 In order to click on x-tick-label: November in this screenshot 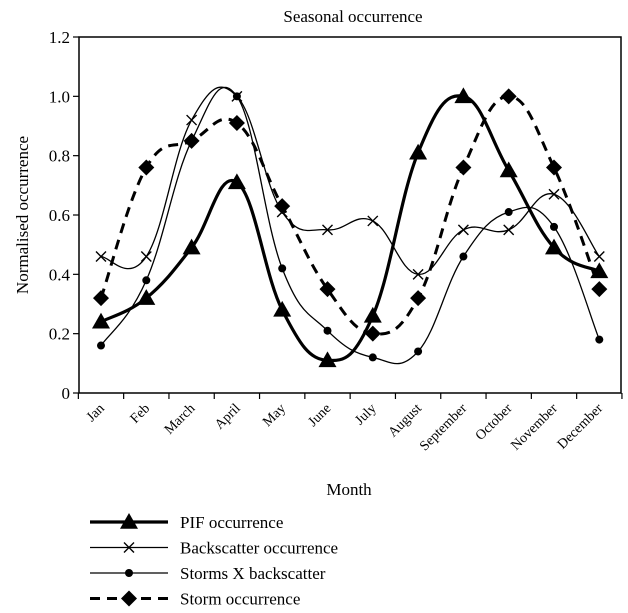, I will do `click(534, 427)`.